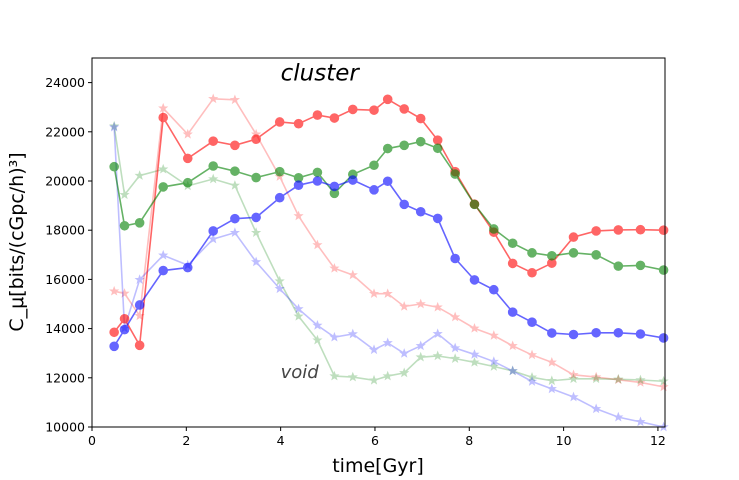  What do you see at coordinates (300, 372) in the screenshot?
I see `annotation-void: void` at bounding box center [300, 372].